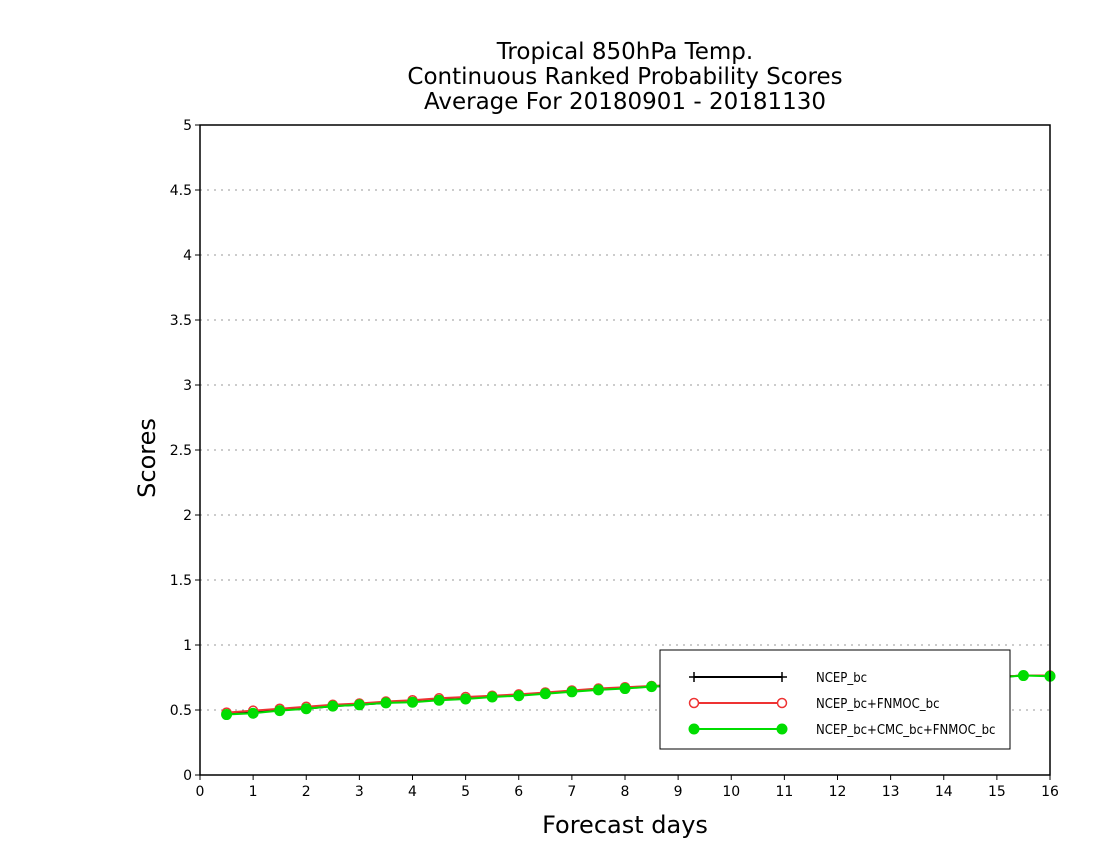 The height and width of the screenshot is (850, 1100). Describe the element at coordinates (187, 646) in the screenshot. I see `y-tick-label: 1` at that location.